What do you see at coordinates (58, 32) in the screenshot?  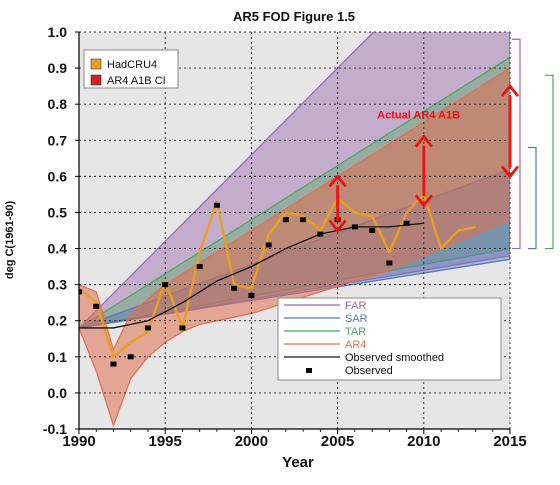 I see `y-tick-label-1: 1.0` at bounding box center [58, 32].